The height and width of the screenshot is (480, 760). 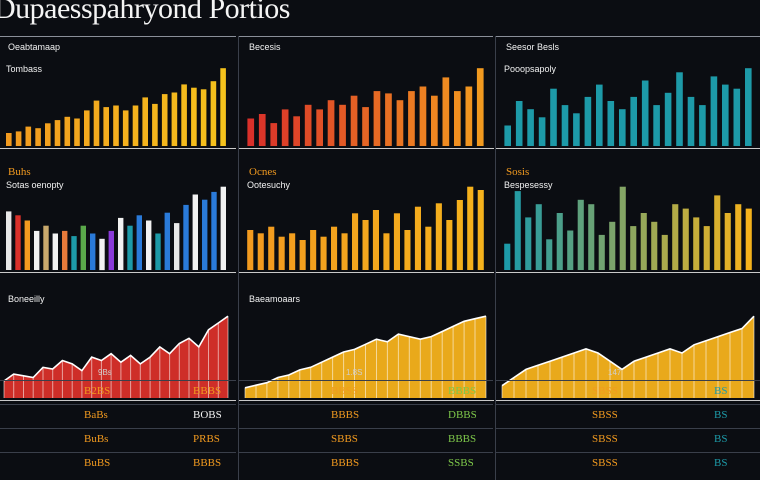 I want to click on summary-row: SBBS BBBS, so click(x=366, y=439).